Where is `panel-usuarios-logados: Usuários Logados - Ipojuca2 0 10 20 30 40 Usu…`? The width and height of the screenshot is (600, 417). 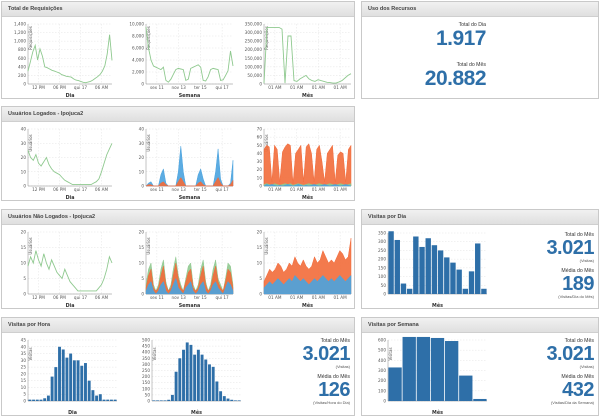 panel-usuarios-logados: Usuários Logados - Ipojuca2 0 10 20 30 40 Usu… is located at coordinates (178, 153).